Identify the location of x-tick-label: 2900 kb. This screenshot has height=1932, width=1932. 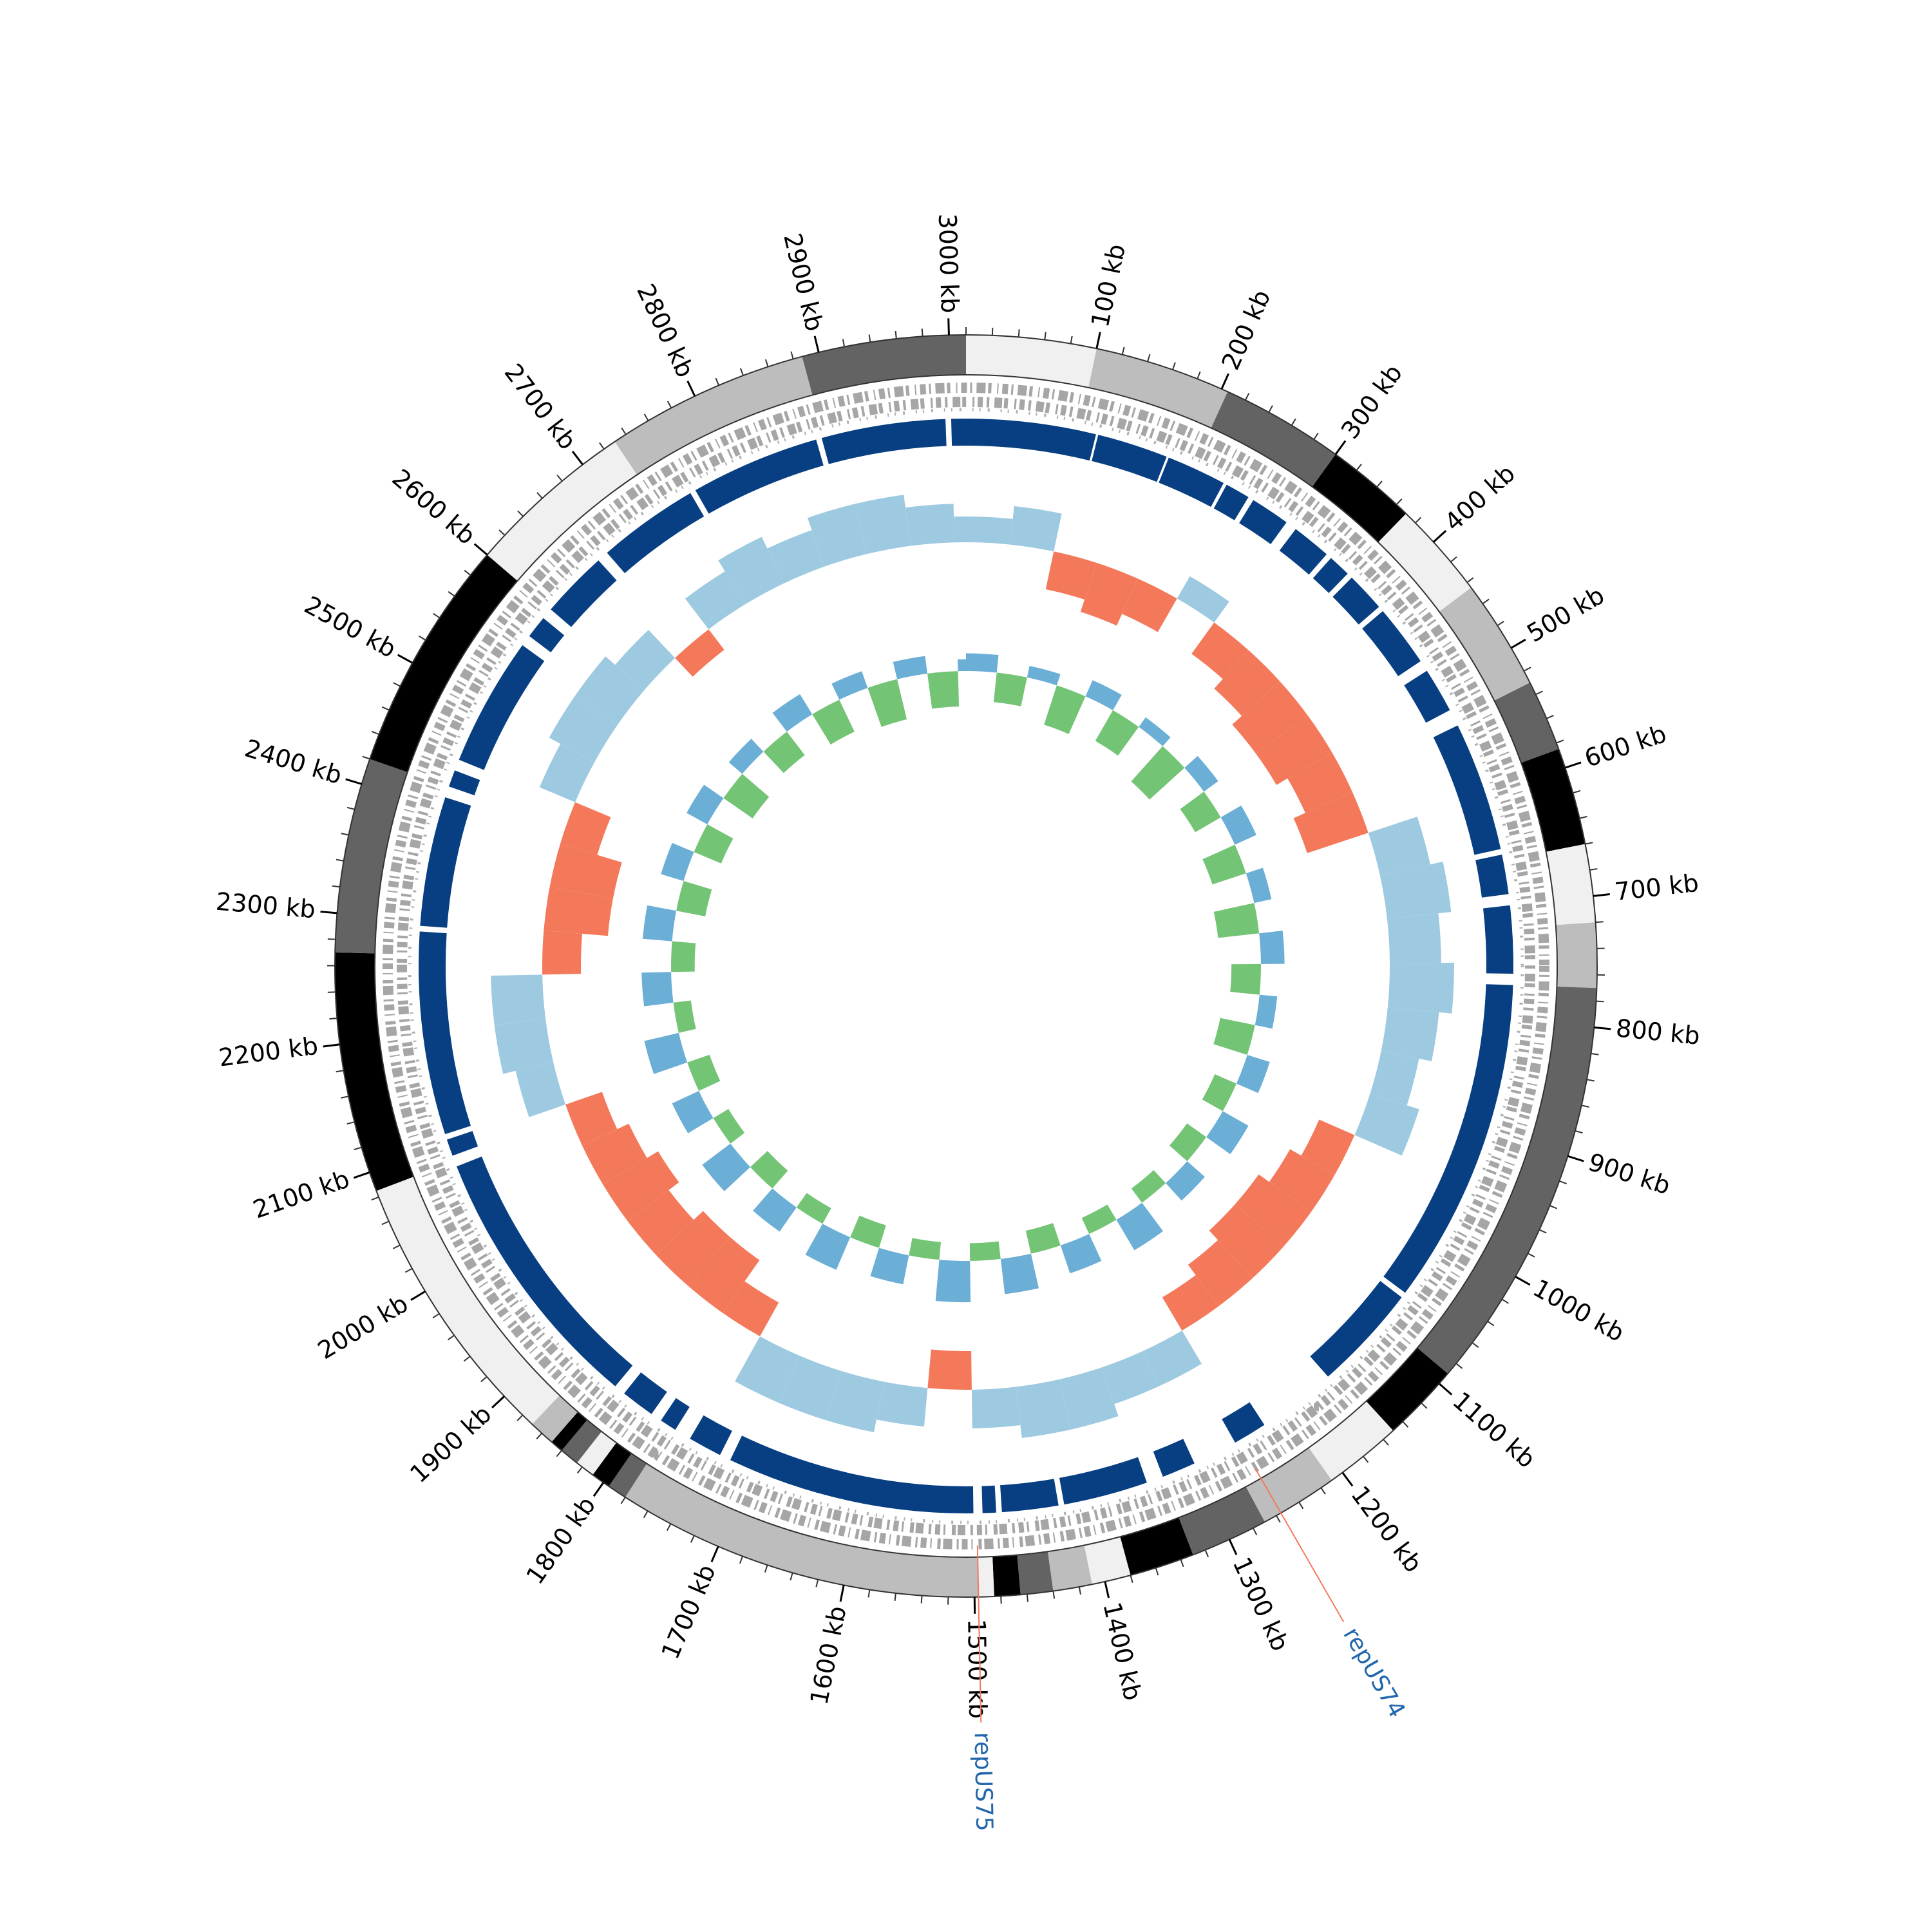
(804, 282).